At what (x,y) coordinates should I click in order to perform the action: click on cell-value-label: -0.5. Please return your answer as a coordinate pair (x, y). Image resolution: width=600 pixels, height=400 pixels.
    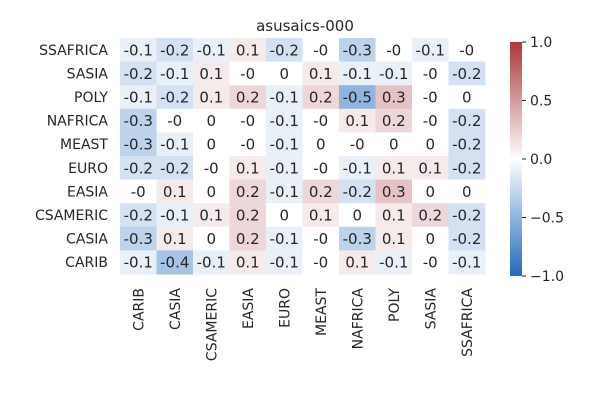
    Looking at the image, I should click on (357, 98).